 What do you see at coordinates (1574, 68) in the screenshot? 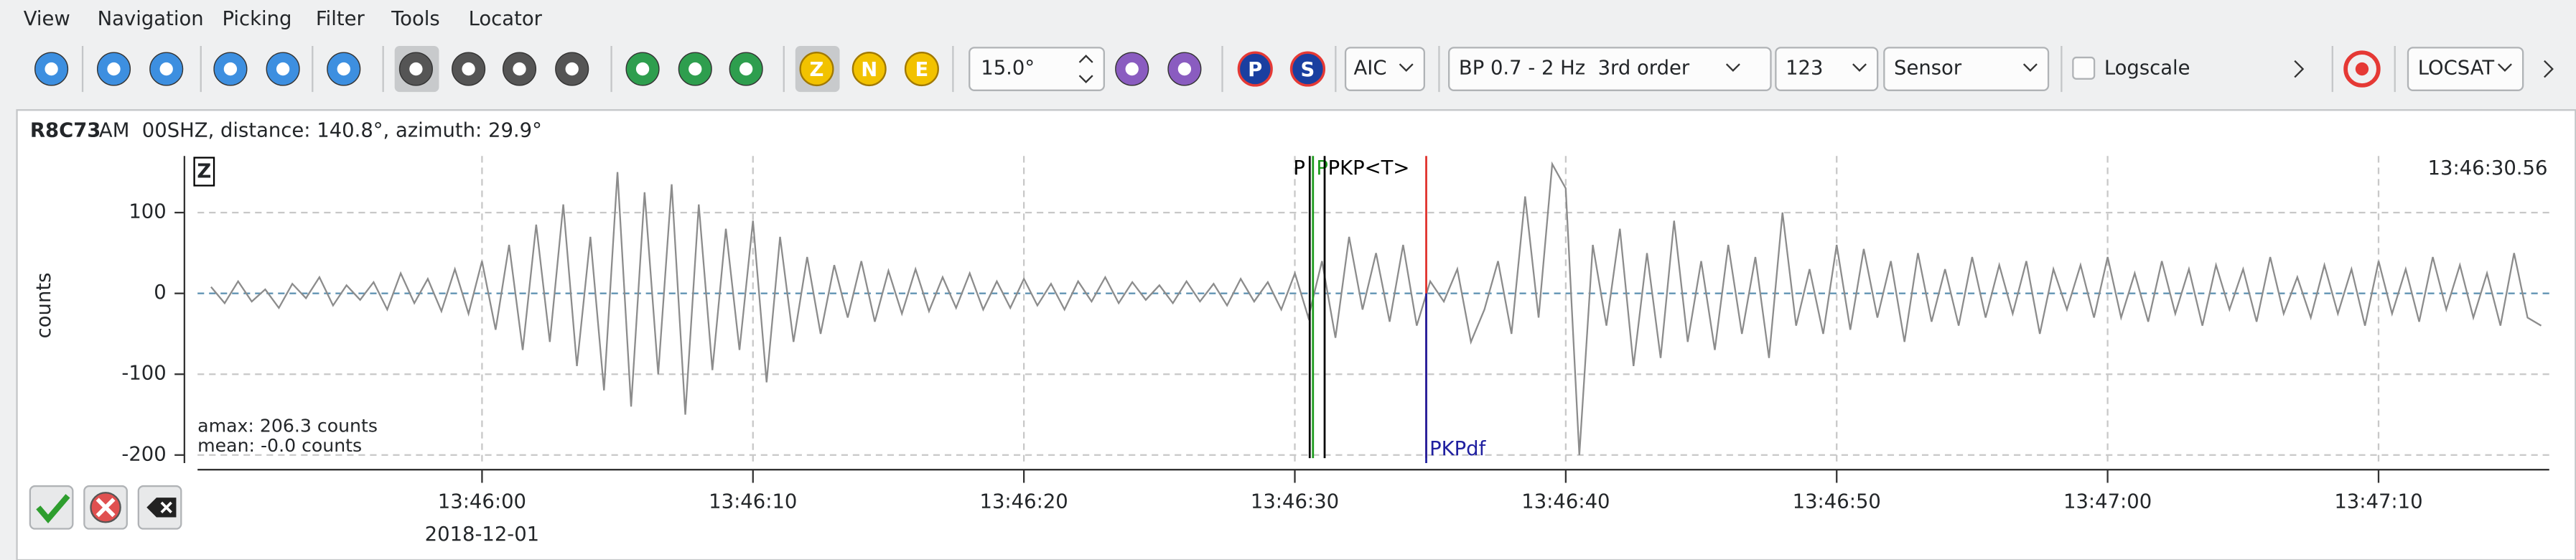
I see `filter-value: BP 0.7 - 2 Hz 3rd order` at bounding box center [1574, 68].